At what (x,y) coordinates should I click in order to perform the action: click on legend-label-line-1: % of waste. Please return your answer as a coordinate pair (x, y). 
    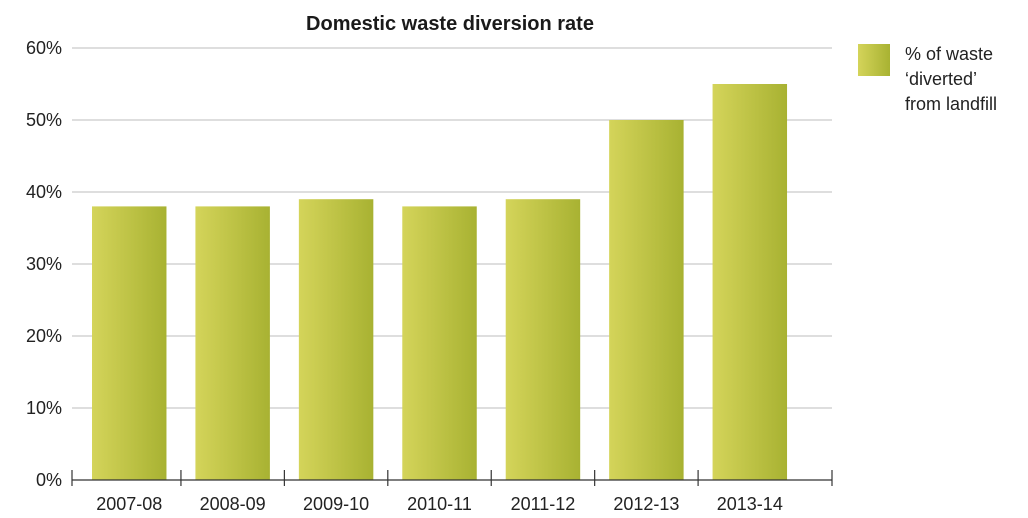
    Looking at the image, I should click on (949, 54).